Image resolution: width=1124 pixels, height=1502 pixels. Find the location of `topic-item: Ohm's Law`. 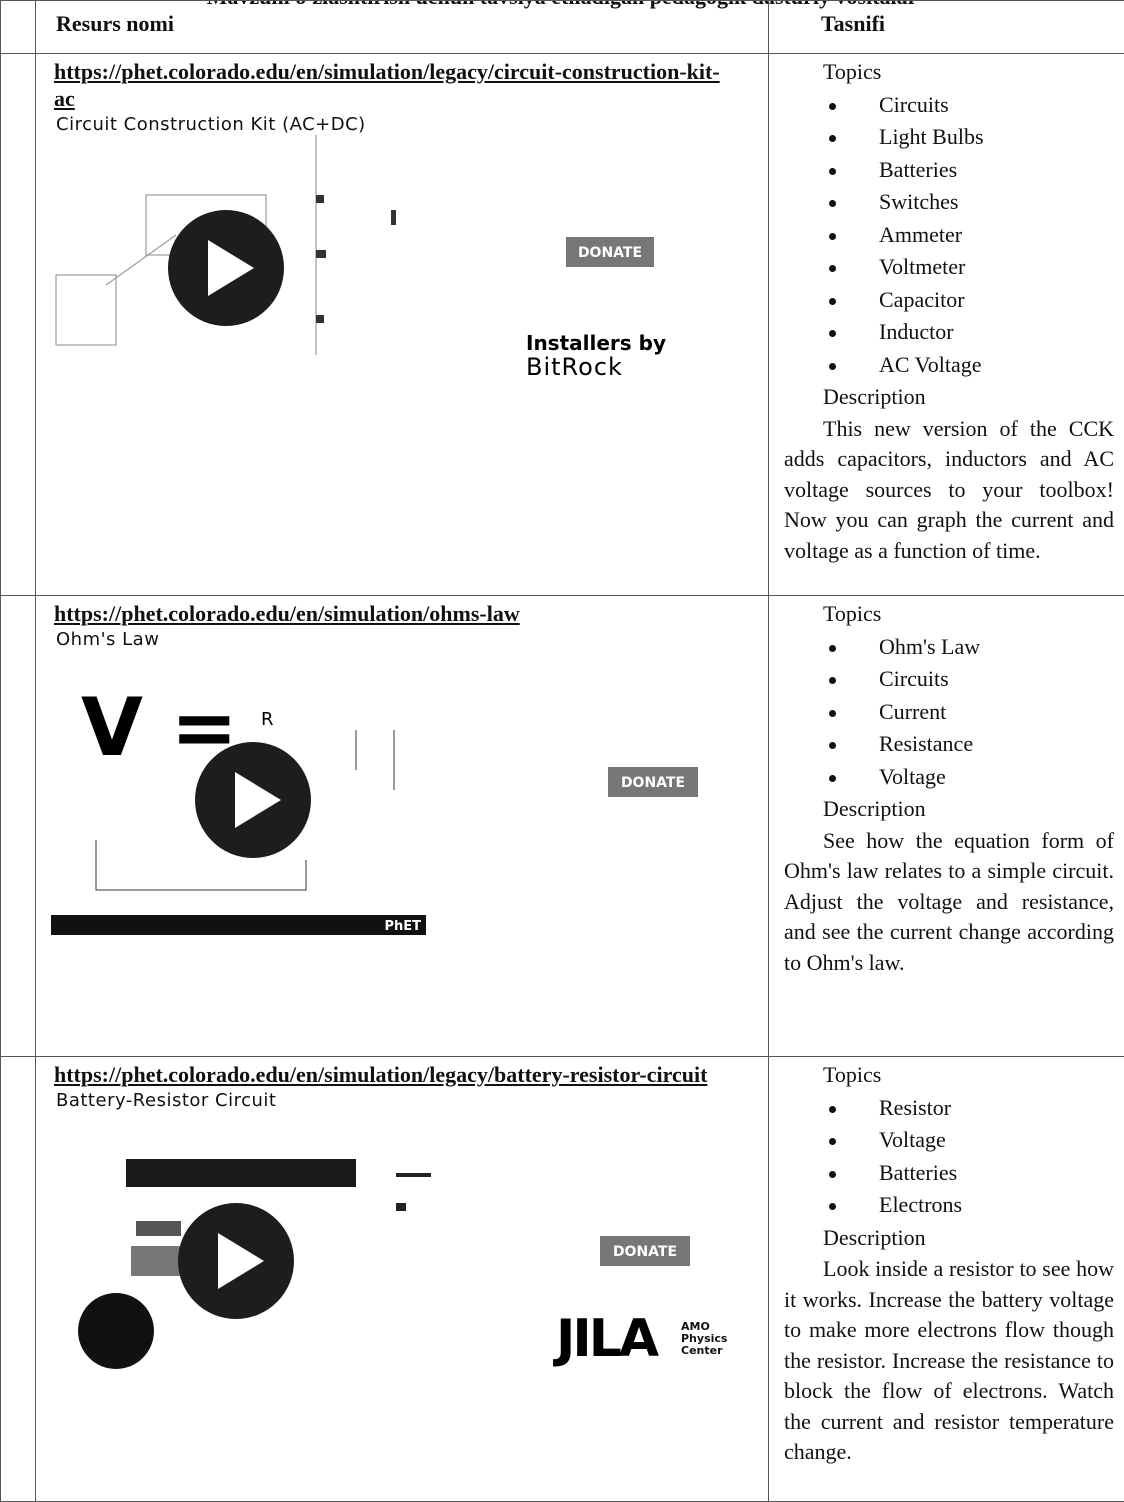

topic-item: Ohm's Law is located at coordinates (949, 647).